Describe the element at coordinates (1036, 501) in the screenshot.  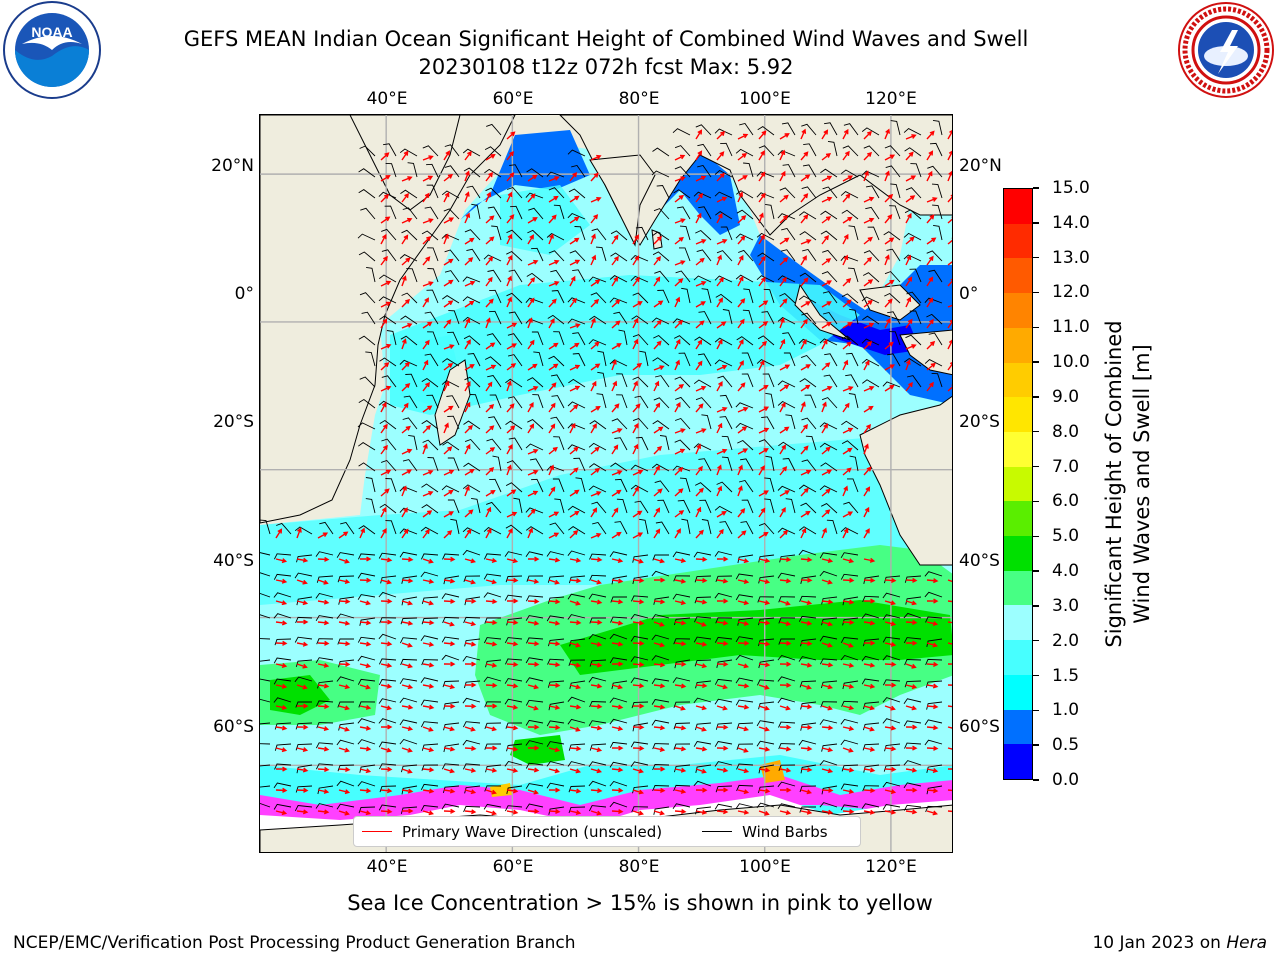
I see `colorbar-tick-mark` at that location.